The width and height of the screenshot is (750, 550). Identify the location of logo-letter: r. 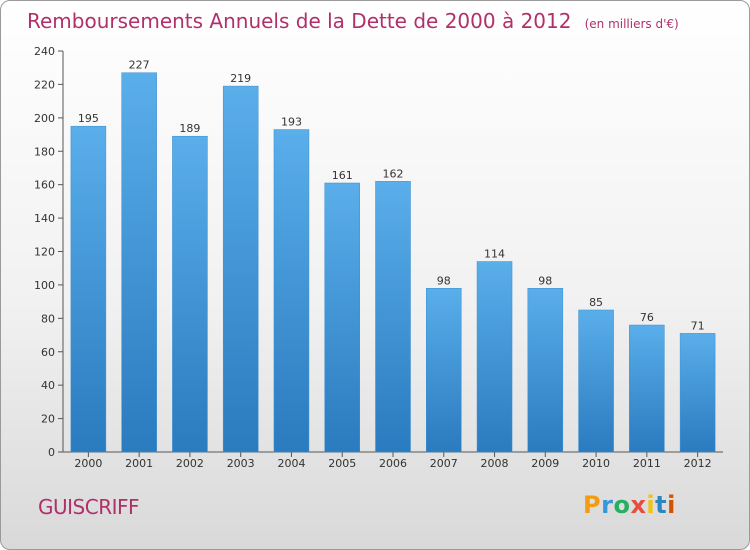
(607, 505).